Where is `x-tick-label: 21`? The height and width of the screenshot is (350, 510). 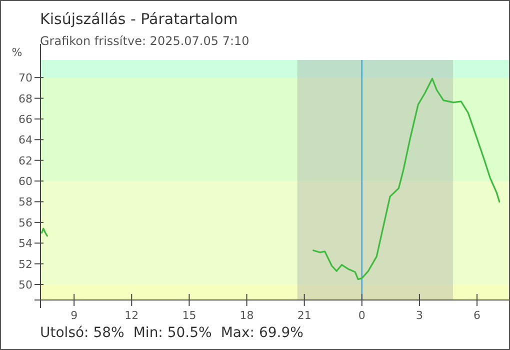 x-tick-label: 21 is located at coordinates (304, 315).